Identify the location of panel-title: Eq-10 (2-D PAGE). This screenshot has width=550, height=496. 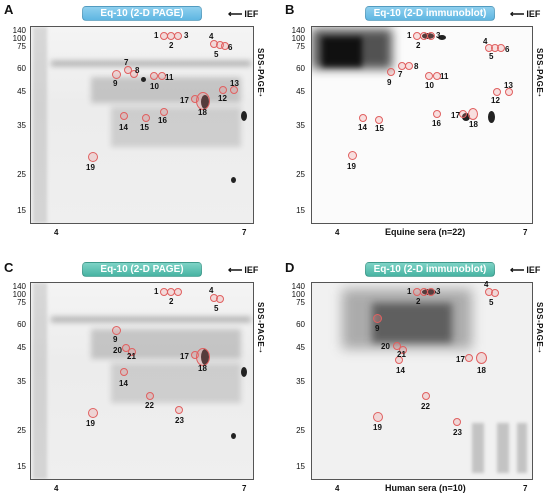
(142, 269).